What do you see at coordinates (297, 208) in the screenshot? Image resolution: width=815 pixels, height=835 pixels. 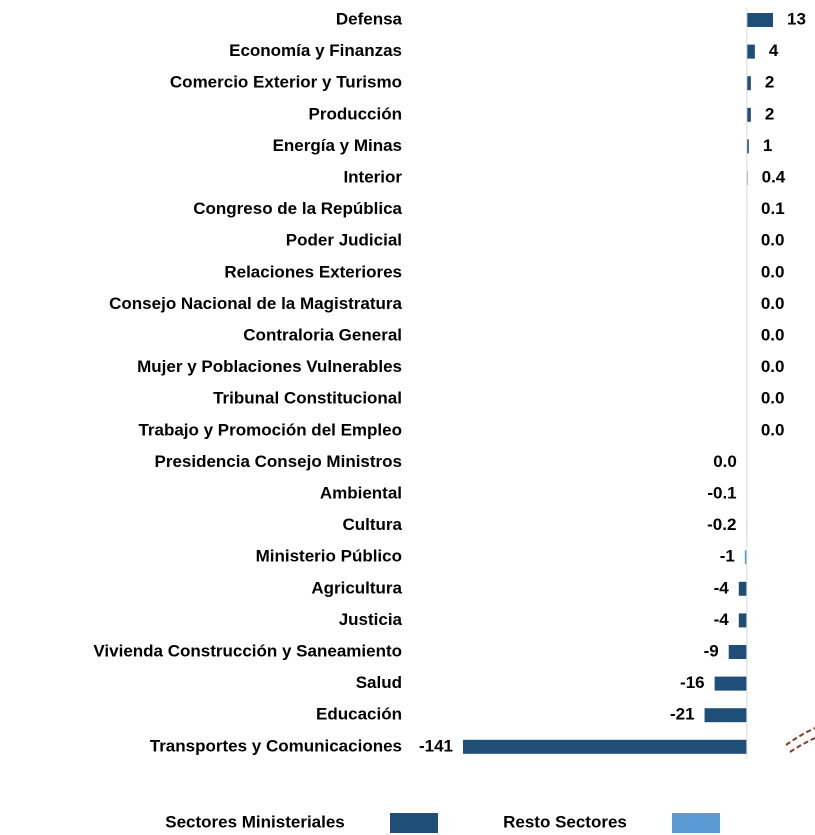 I see `category-label: Congreso de la República` at bounding box center [297, 208].